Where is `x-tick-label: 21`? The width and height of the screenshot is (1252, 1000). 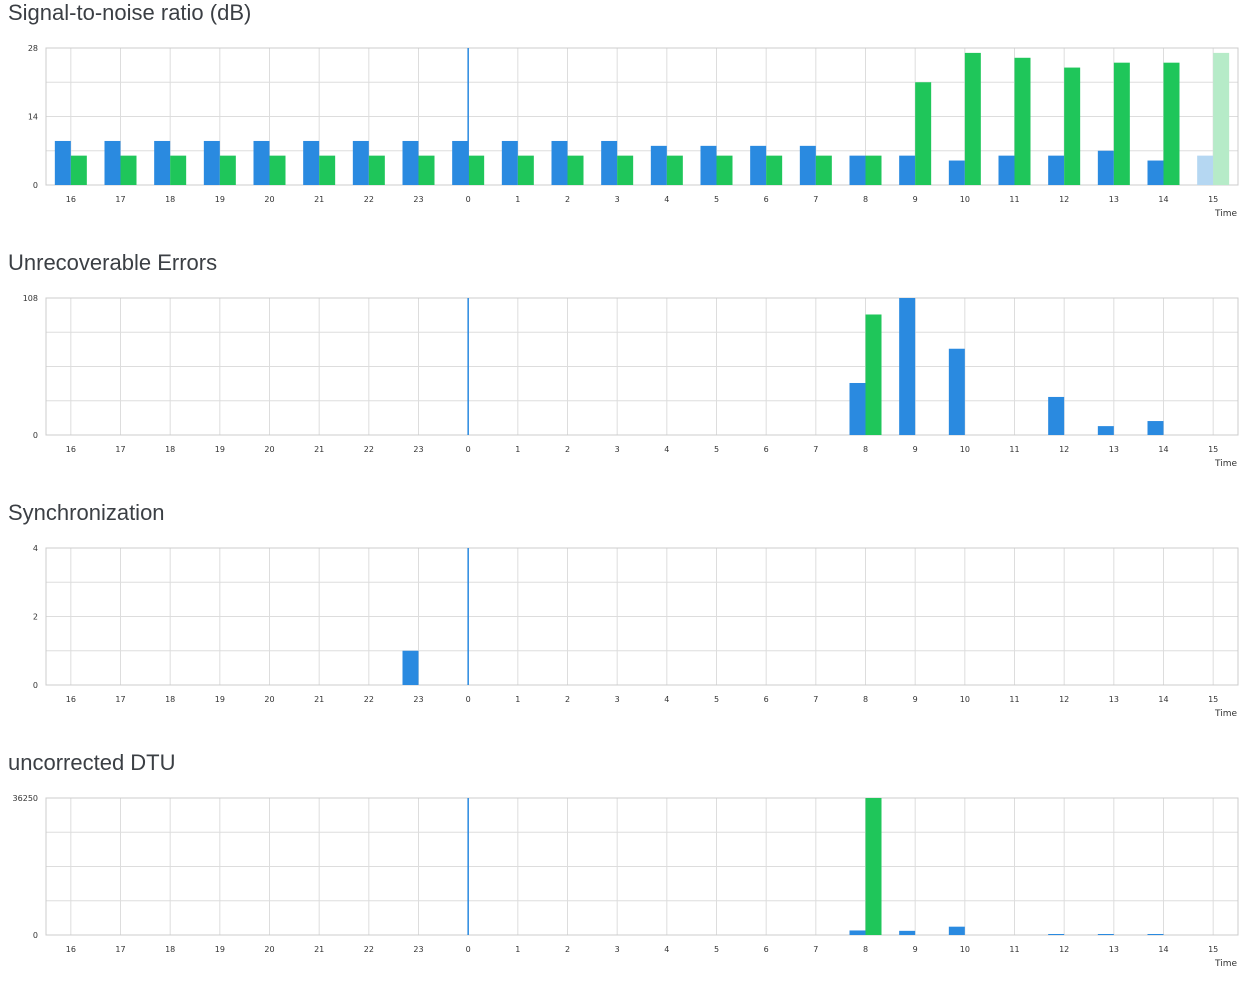 x-tick-label: 21 is located at coordinates (319, 449).